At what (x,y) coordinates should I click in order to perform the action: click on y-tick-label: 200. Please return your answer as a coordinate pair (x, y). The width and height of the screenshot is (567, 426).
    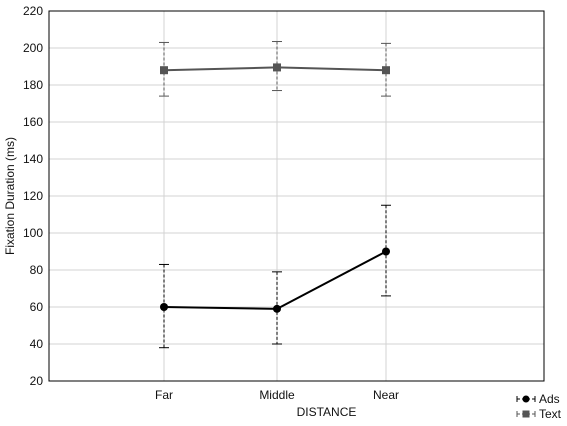
    Looking at the image, I should click on (33, 48).